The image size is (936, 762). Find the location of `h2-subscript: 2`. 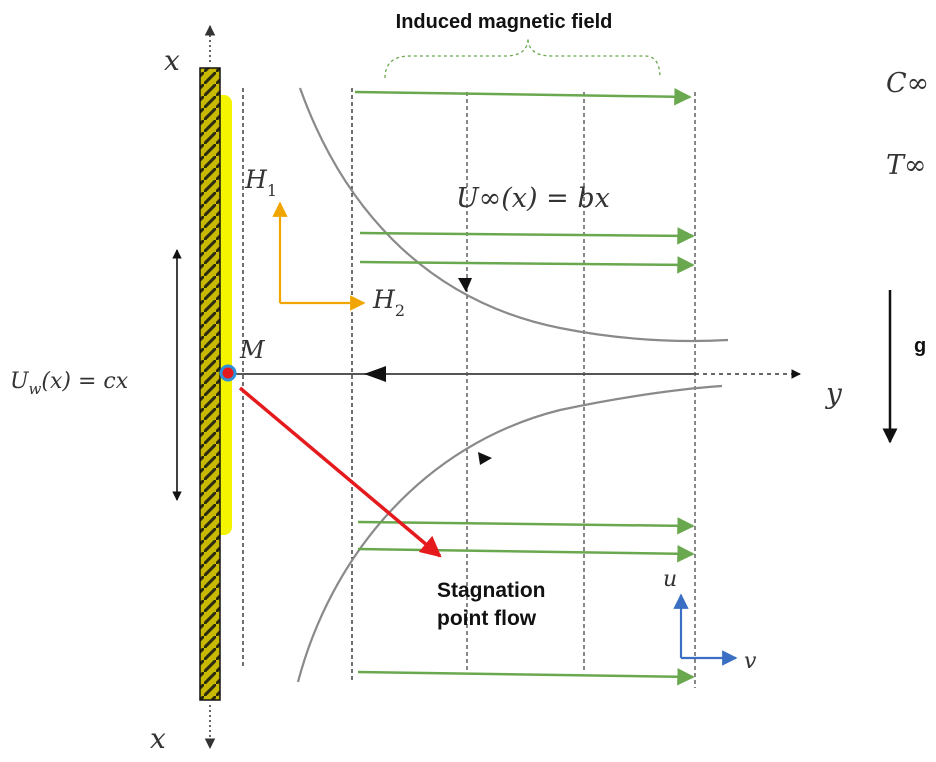

h2-subscript: 2 is located at coordinates (400, 310).